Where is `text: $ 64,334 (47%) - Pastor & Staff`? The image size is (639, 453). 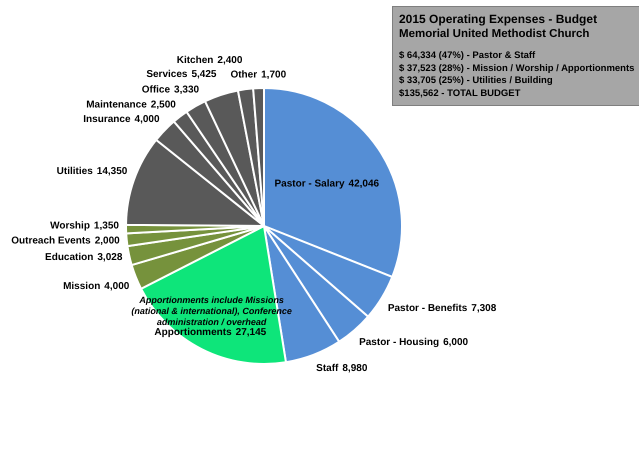 text: $ 64,334 (47%) - Pastor & Staff is located at coordinates (467, 56).